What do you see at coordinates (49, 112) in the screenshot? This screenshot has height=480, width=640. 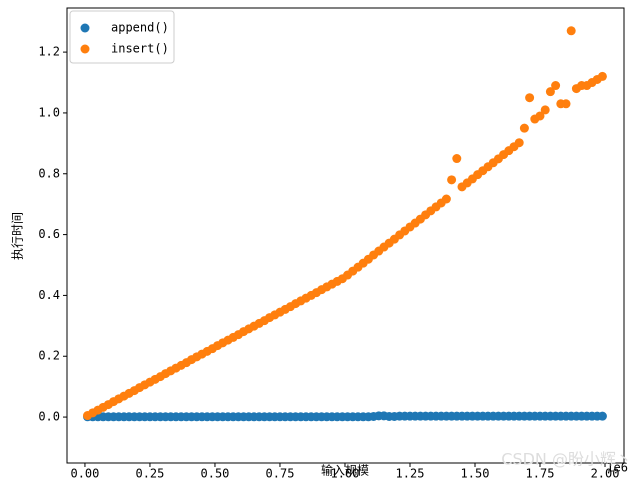 I see `y-tick-label: 1.0` at bounding box center [49, 112].